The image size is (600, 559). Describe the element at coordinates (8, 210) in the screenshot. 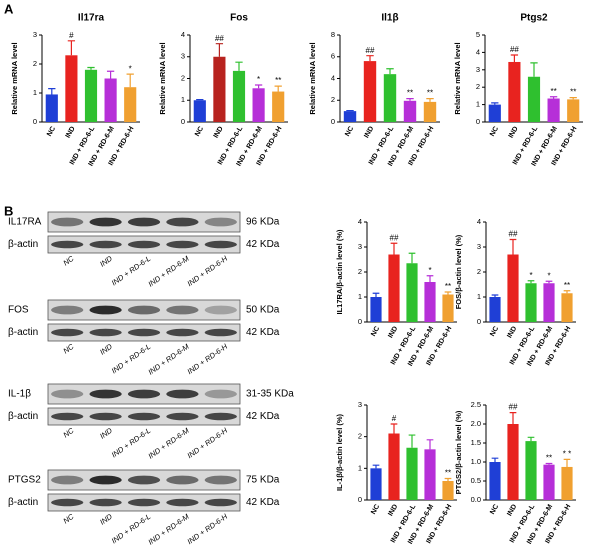

I see `panel-label: B` at that location.